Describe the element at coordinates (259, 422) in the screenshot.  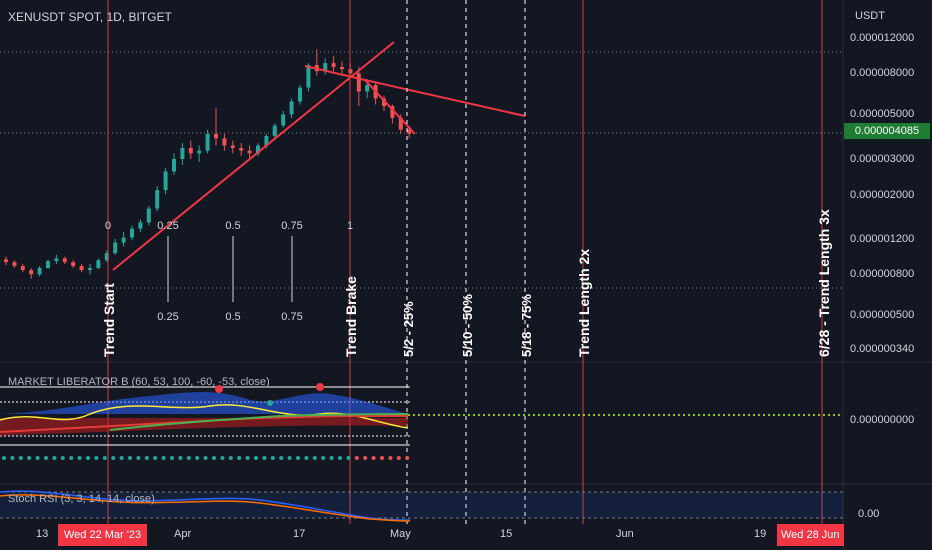
I see `indicator-green-line` at that location.